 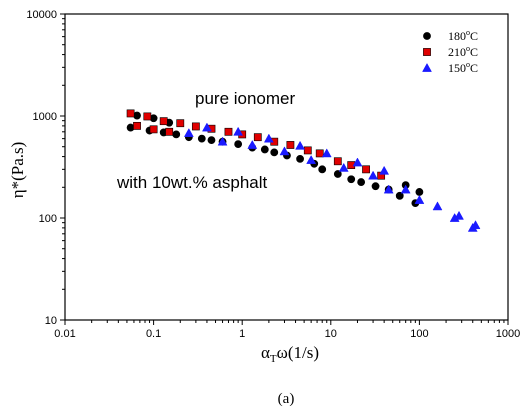 I want to click on legend-label-150C: 150oC, so click(x=463, y=67).